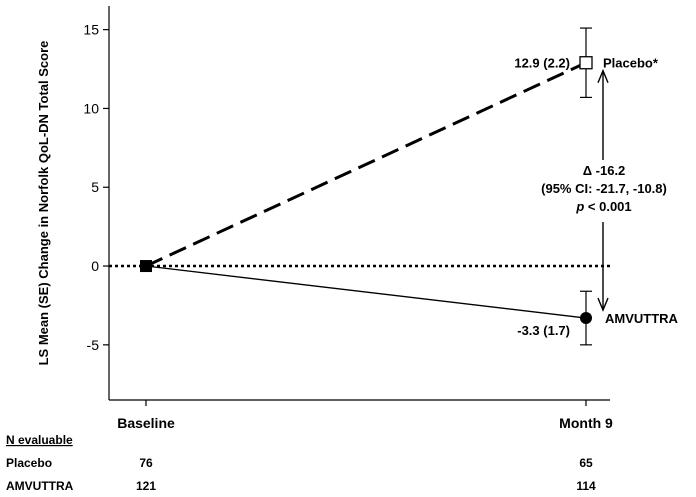 The height and width of the screenshot is (497, 696). What do you see at coordinates (40, 486) in the screenshot?
I see `table-row-amvuttra-label: AMVUTTRA` at bounding box center [40, 486].